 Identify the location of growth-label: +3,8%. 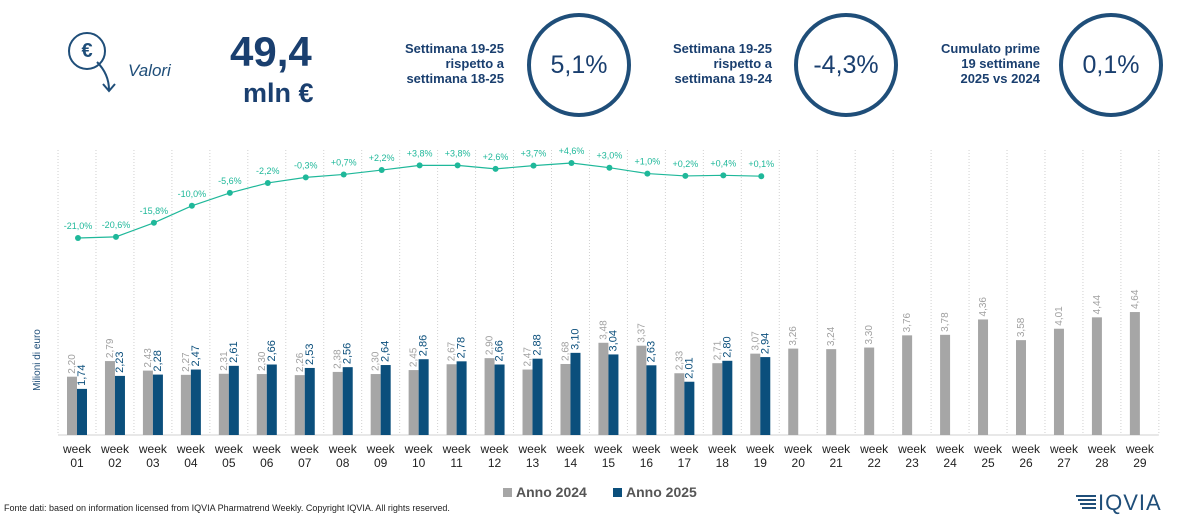
(458, 153).